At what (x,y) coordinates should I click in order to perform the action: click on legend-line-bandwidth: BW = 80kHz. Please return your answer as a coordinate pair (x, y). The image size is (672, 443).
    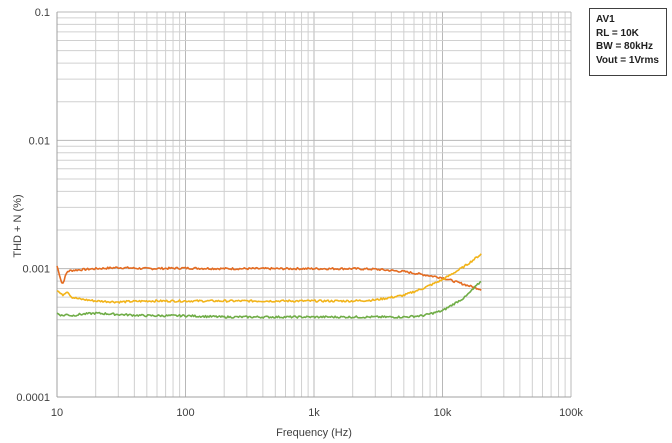
    Looking at the image, I should click on (624, 46).